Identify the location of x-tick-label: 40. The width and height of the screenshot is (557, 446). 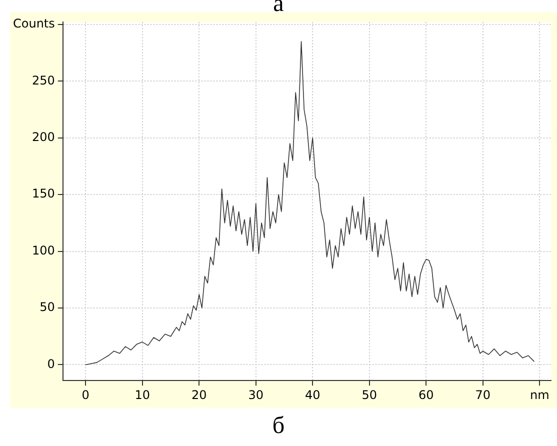
(312, 395).